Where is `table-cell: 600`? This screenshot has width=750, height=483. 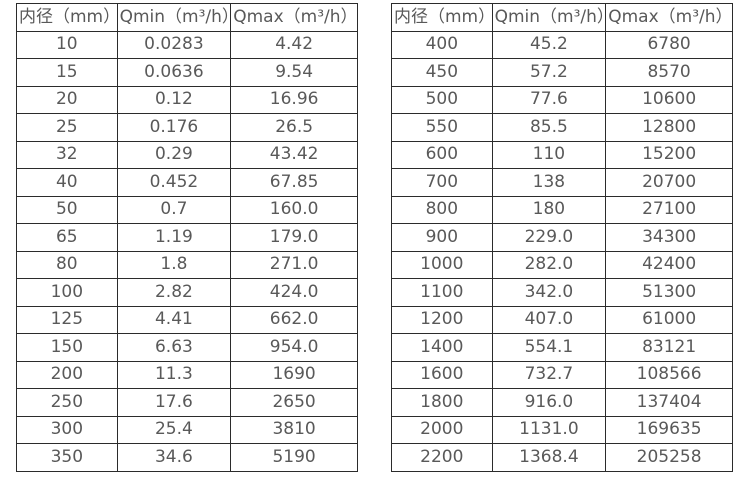
table-cell: 600 is located at coordinates (442, 154).